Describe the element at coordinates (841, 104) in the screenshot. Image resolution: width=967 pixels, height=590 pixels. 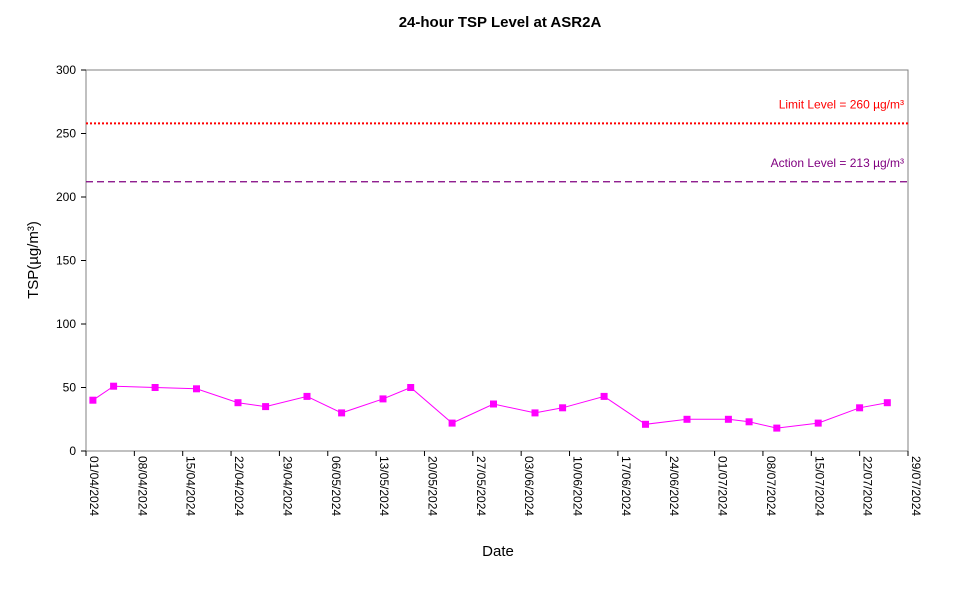
I see `reference-line-label: Limit Level = 260 µg/m³` at that location.